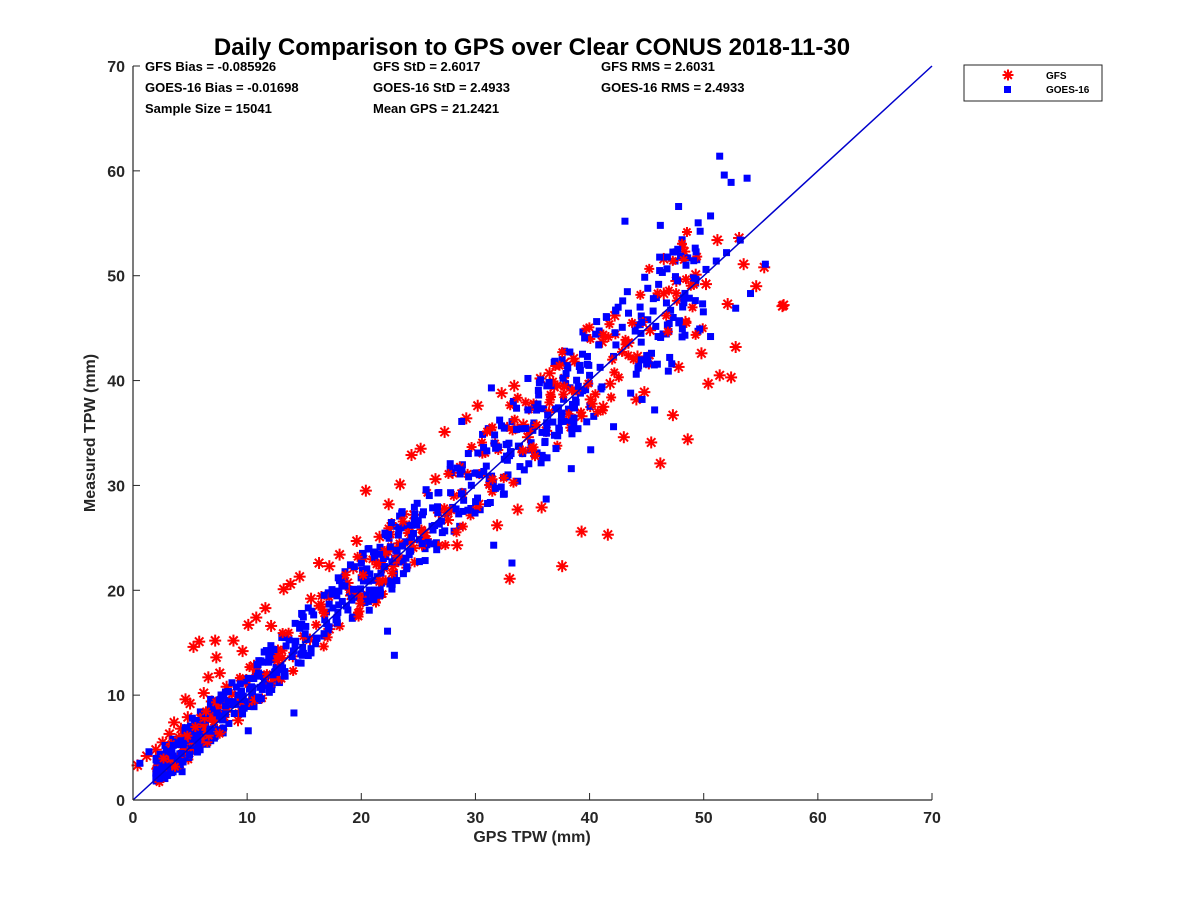 The width and height of the screenshot is (1200, 900). I want to click on stat-text: GOES-16 Bias = -0.01698, so click(222, 87).